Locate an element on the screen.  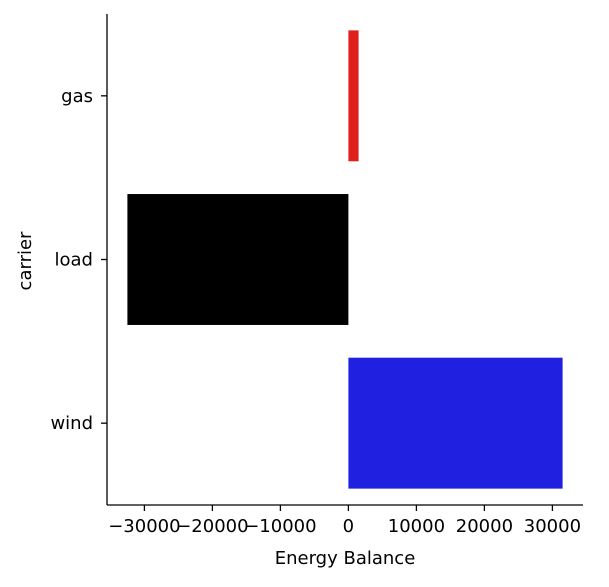
y-axis-label: carrier is located at coordinates (25, 260).